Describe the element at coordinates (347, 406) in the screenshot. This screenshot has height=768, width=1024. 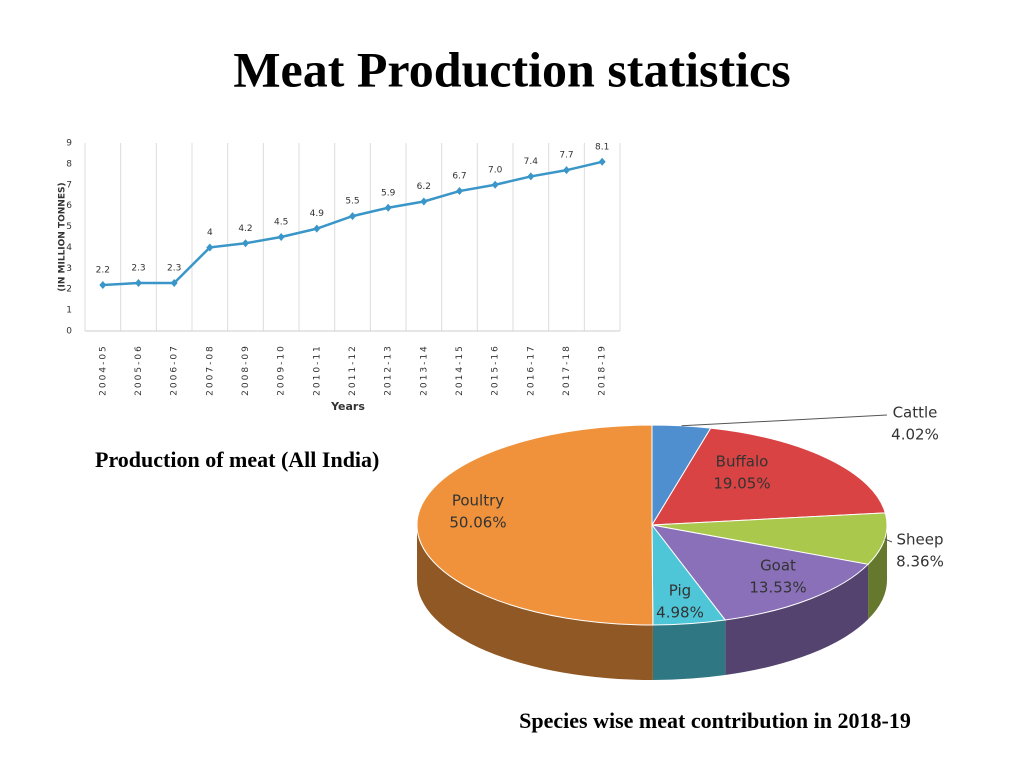
I see `x-axis-label: Years` at that location.